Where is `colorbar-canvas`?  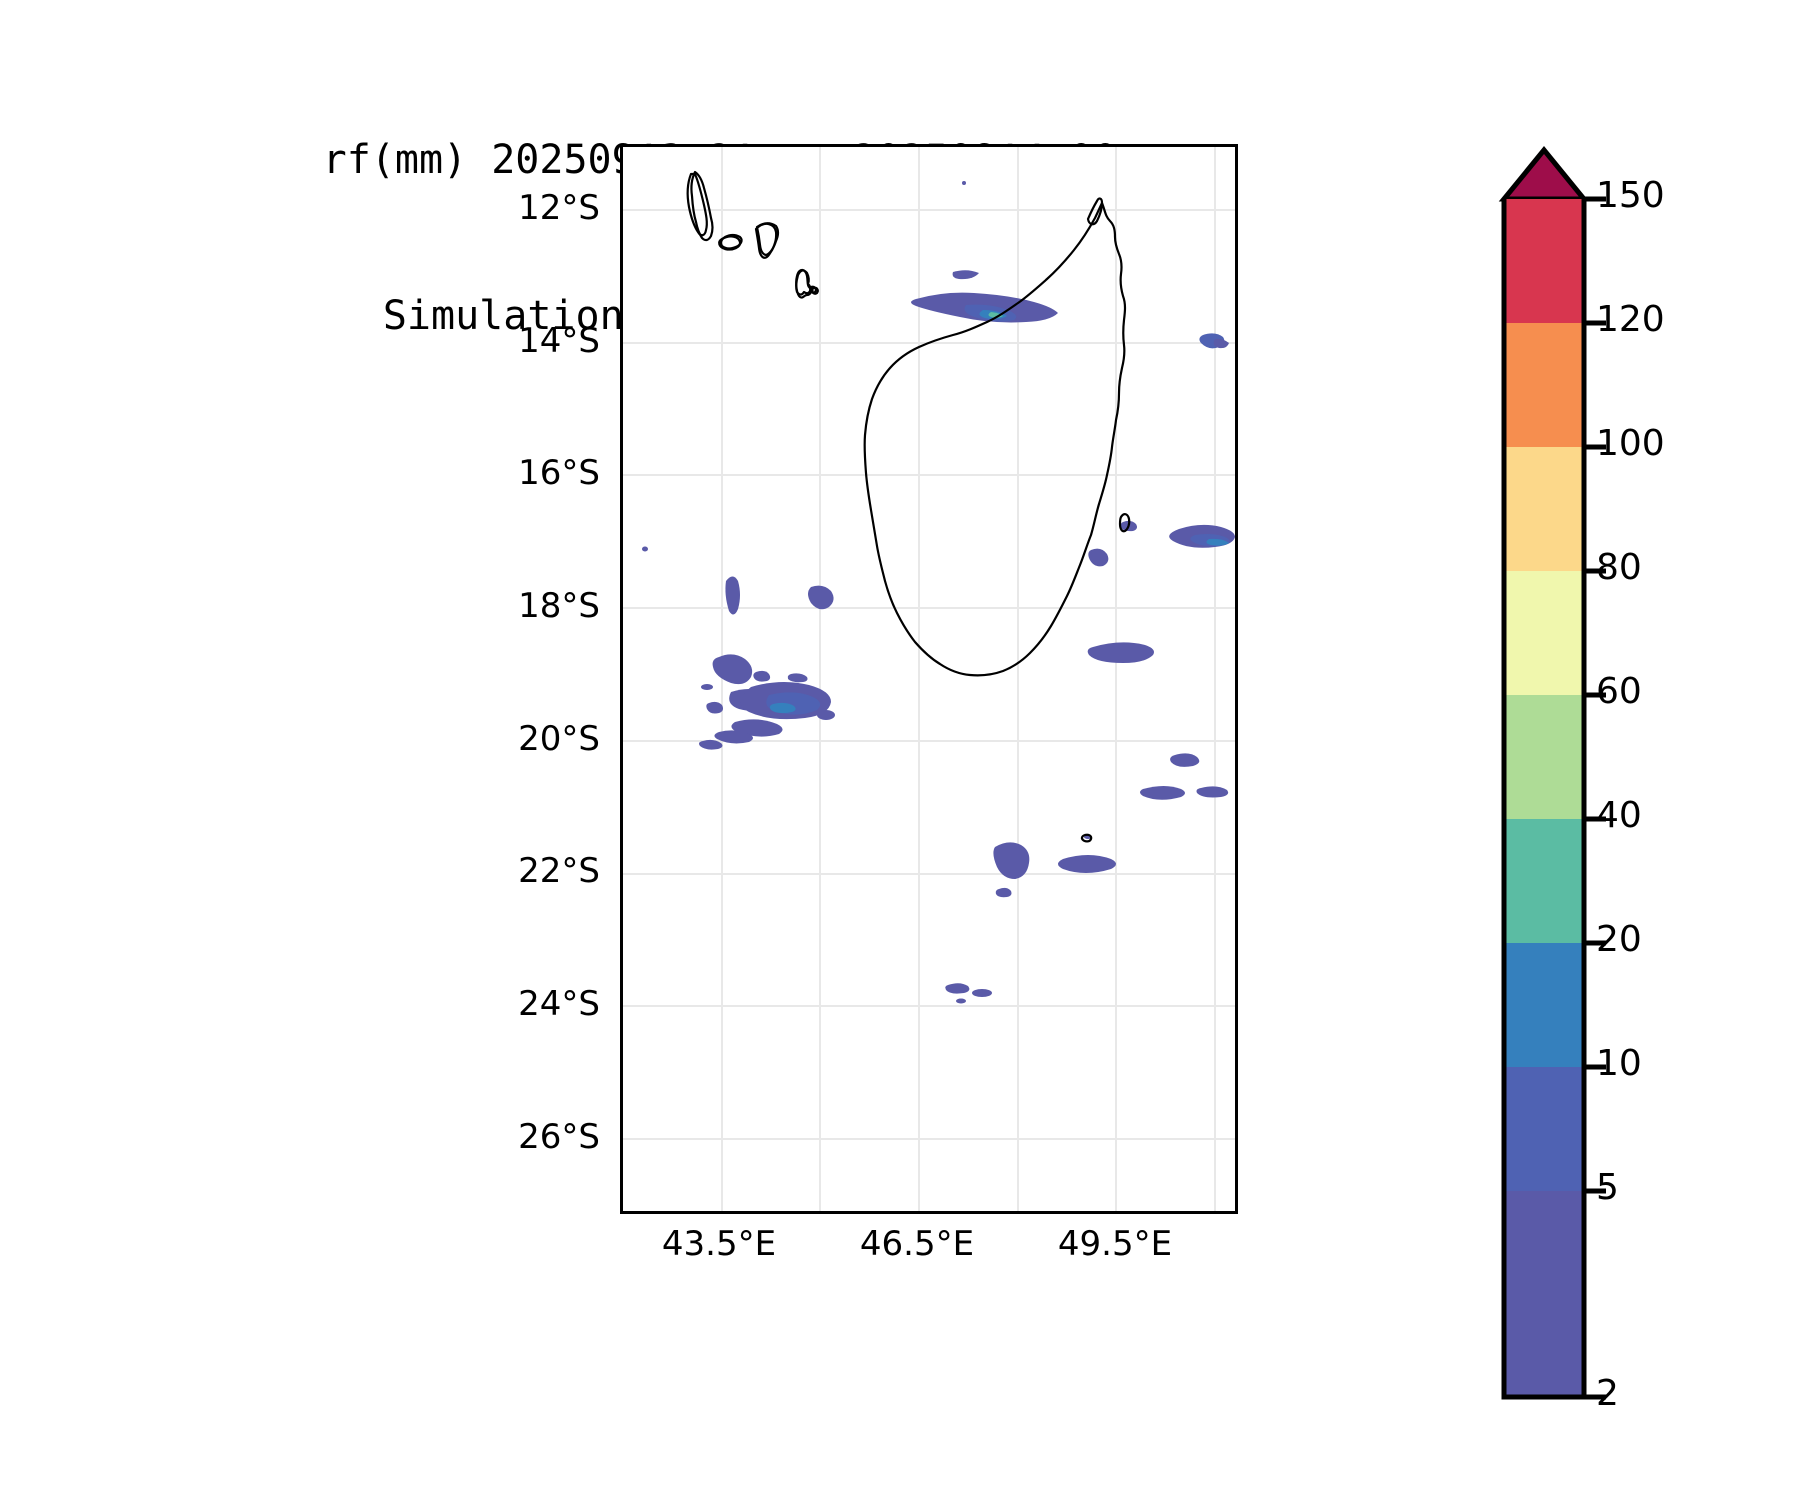 colorbar-canvas is located at coordinates (1552, 773).